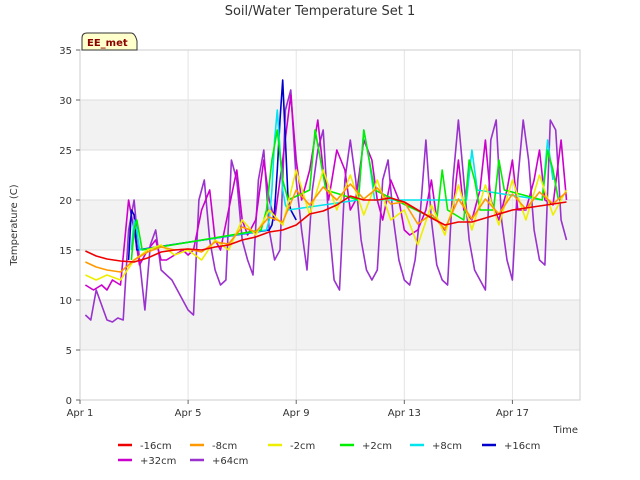 Image resolution: width=640 pixels, height=480 pixels. What do you see at coordinates (69, 351) in the screenshot?
I see `y-tick-label: 5` at bounding box center [69, 351].